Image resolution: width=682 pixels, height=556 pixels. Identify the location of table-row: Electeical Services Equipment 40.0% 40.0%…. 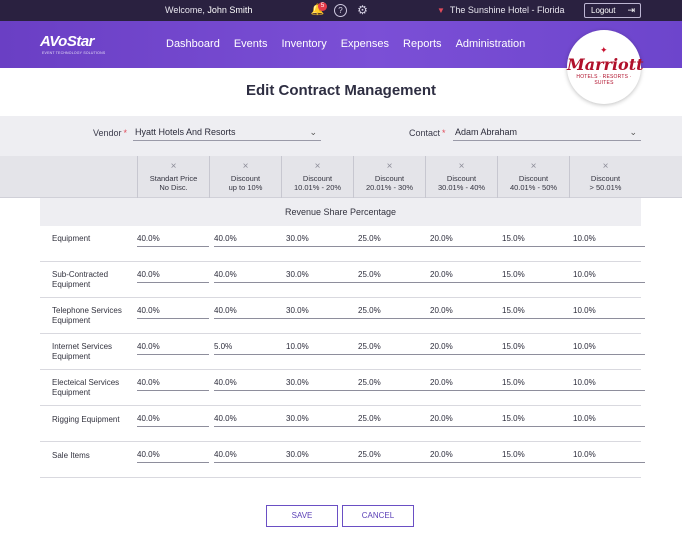
(342, 388).